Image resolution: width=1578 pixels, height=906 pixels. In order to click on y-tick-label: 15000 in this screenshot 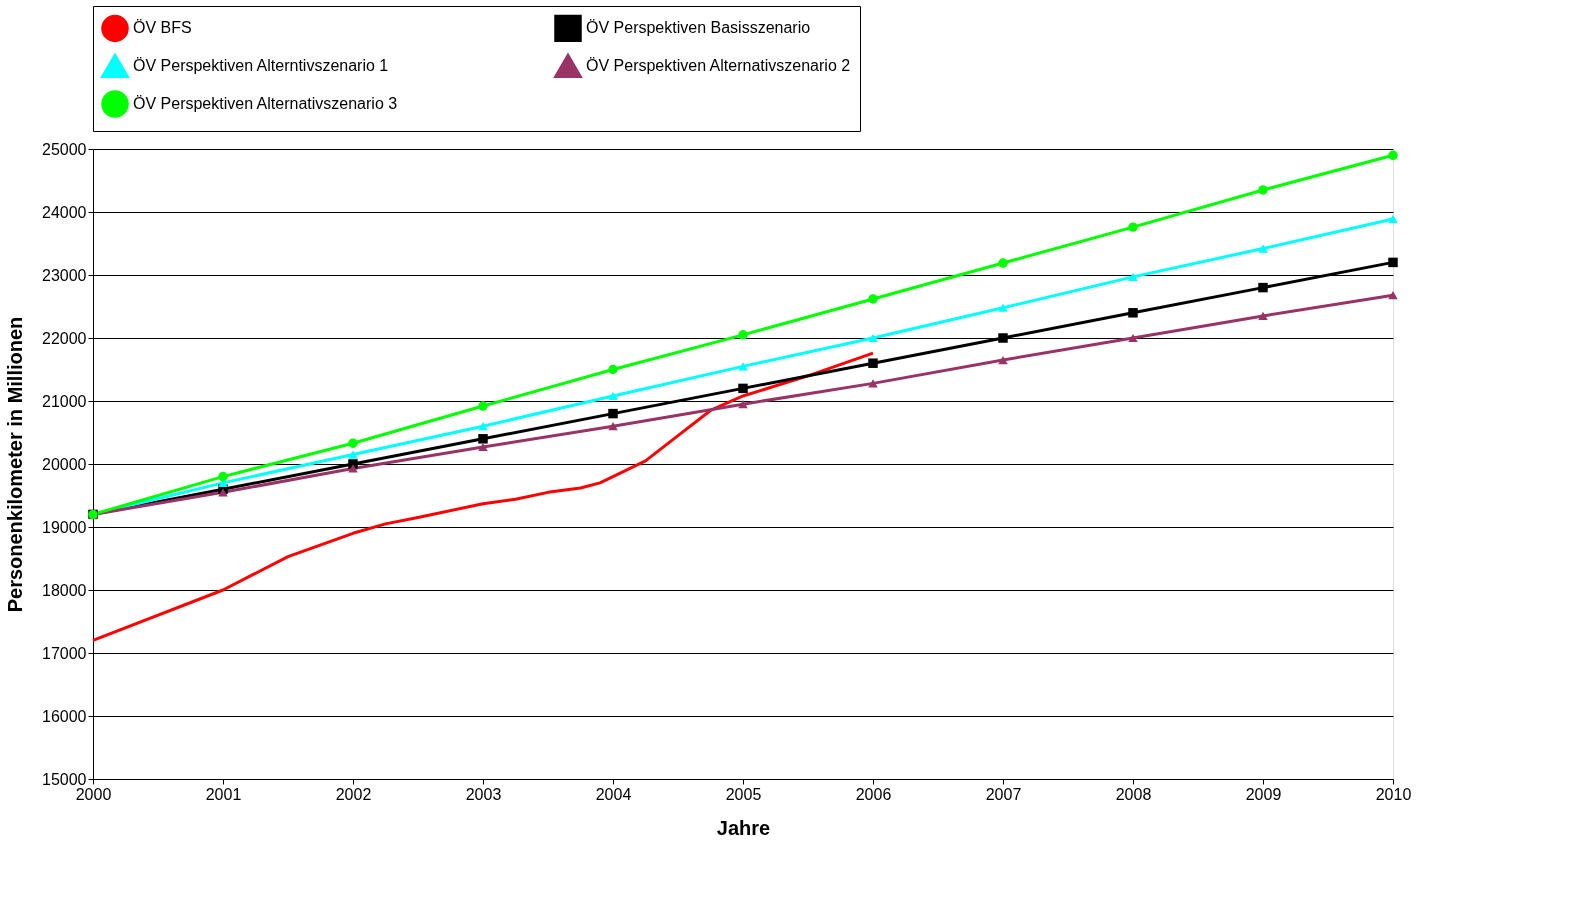, I will do `click(64, 779)`.